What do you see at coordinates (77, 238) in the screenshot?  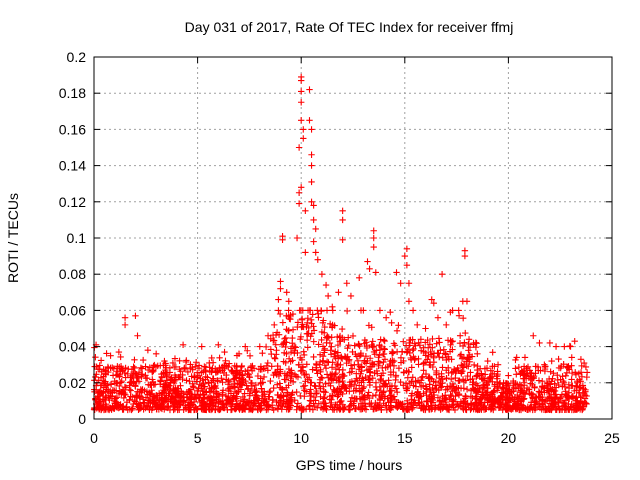 I see `y-tick-label: 0.1` at bounding box center [77, 238].